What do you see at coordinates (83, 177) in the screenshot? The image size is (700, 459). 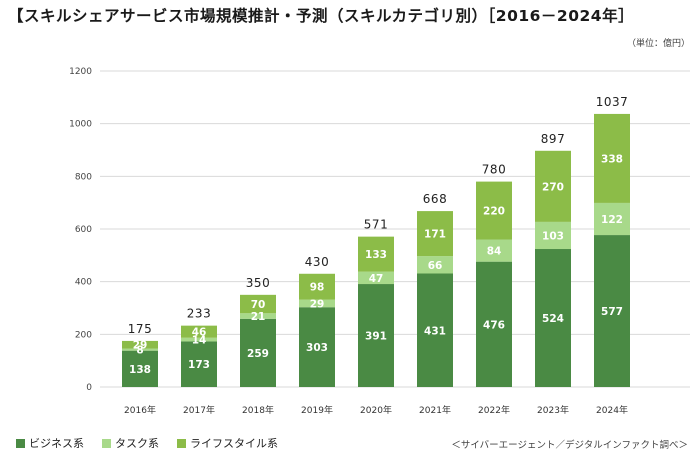 I see `y-tick-label: 800` at bounding box center [83, 177].